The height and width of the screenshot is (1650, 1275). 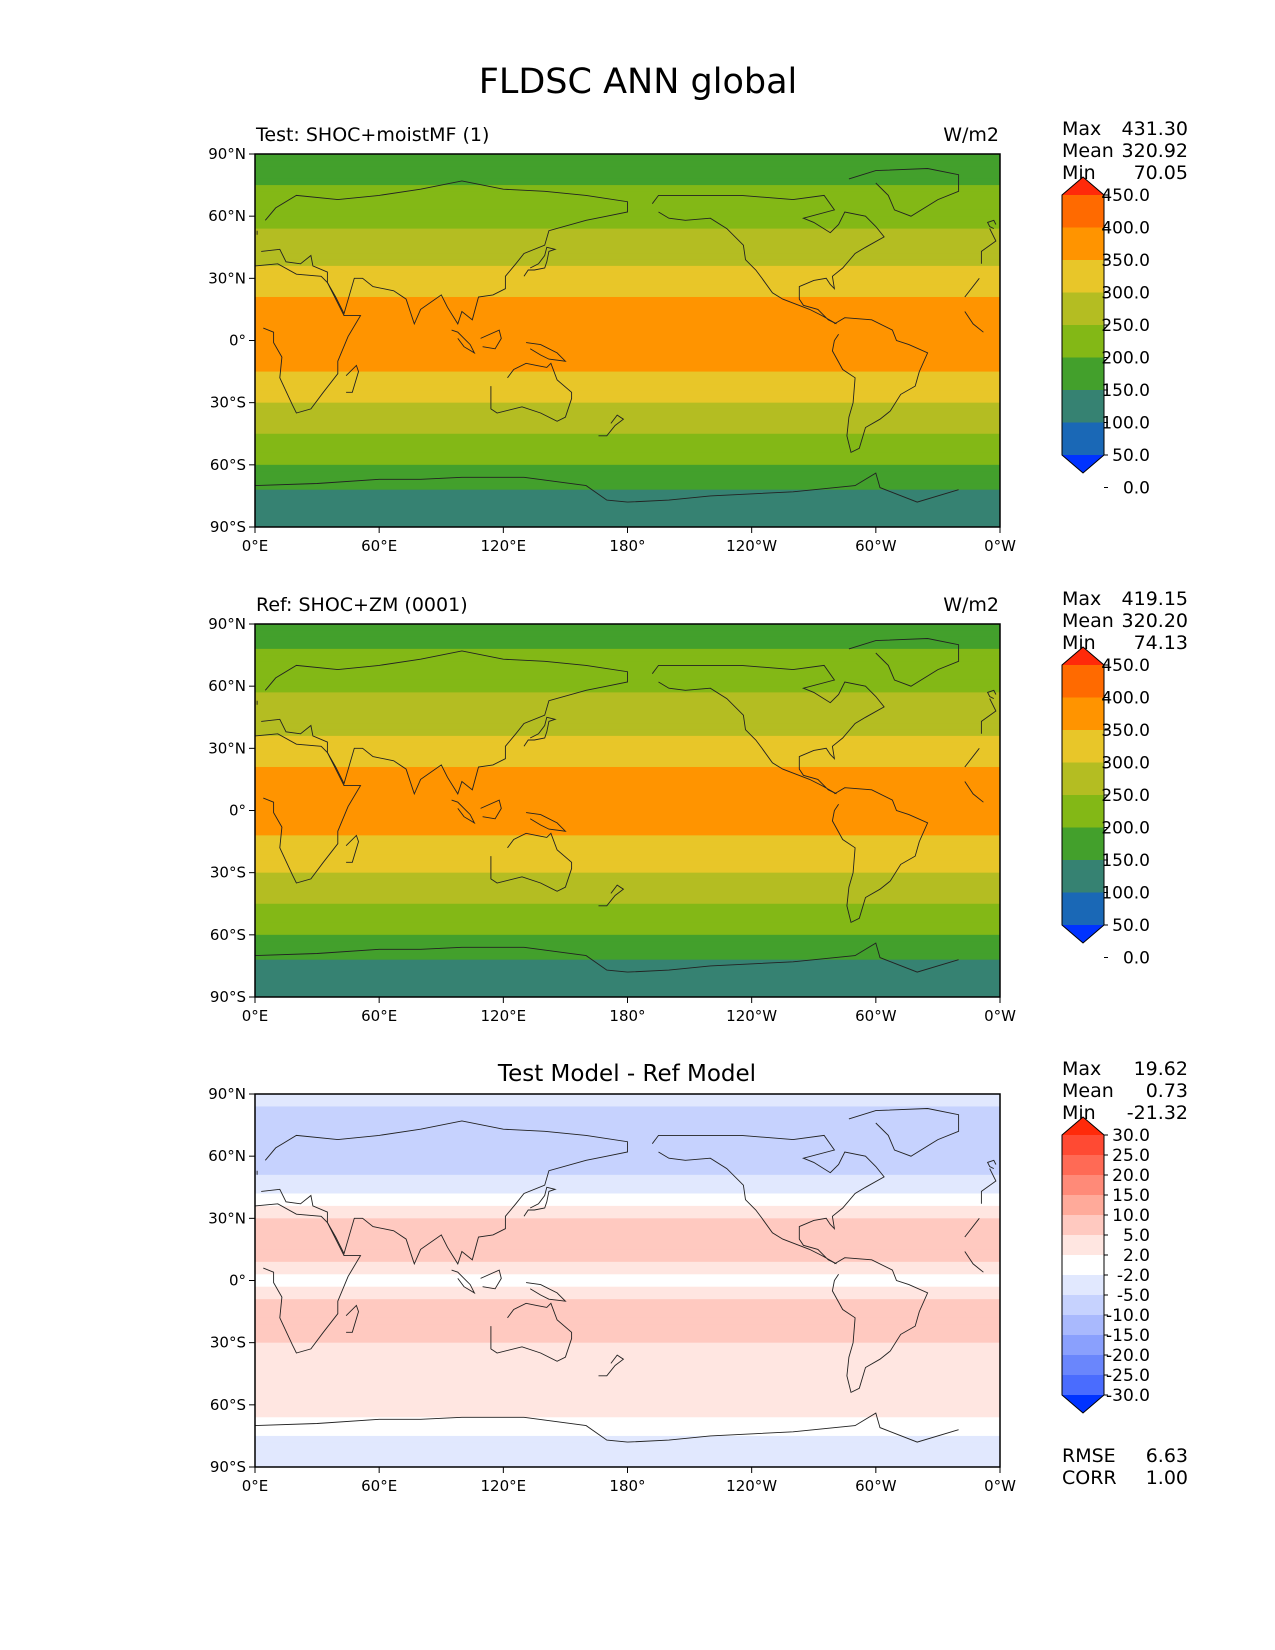 I want to click on colorbar-tick-label: 400.0, so click(x=1125, y=229).